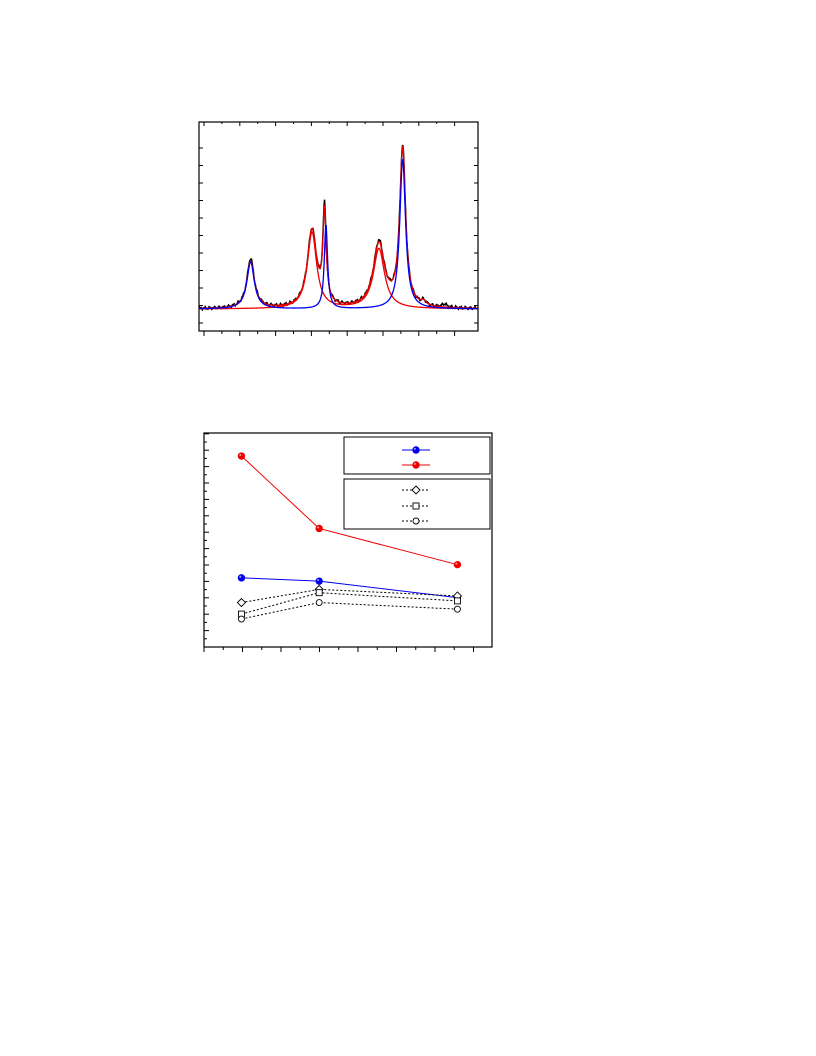 The image size is (816, 1056). I want to click on spectrum-chart, so click(338, 228).